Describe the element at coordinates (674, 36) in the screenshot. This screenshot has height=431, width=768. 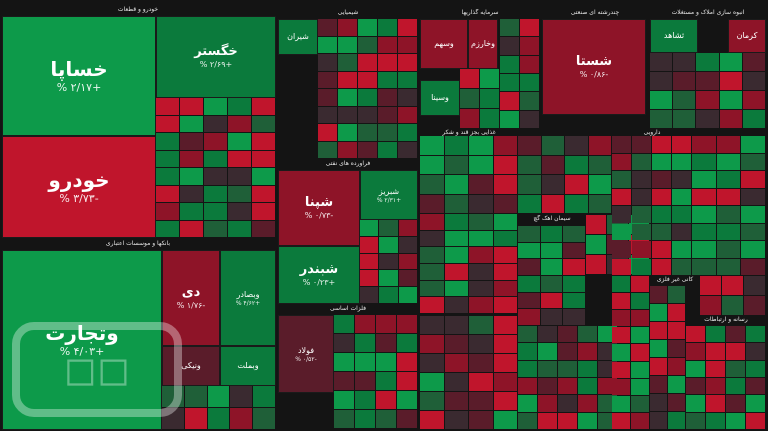
I see `tile-shahed: ثشاهد` at that location.